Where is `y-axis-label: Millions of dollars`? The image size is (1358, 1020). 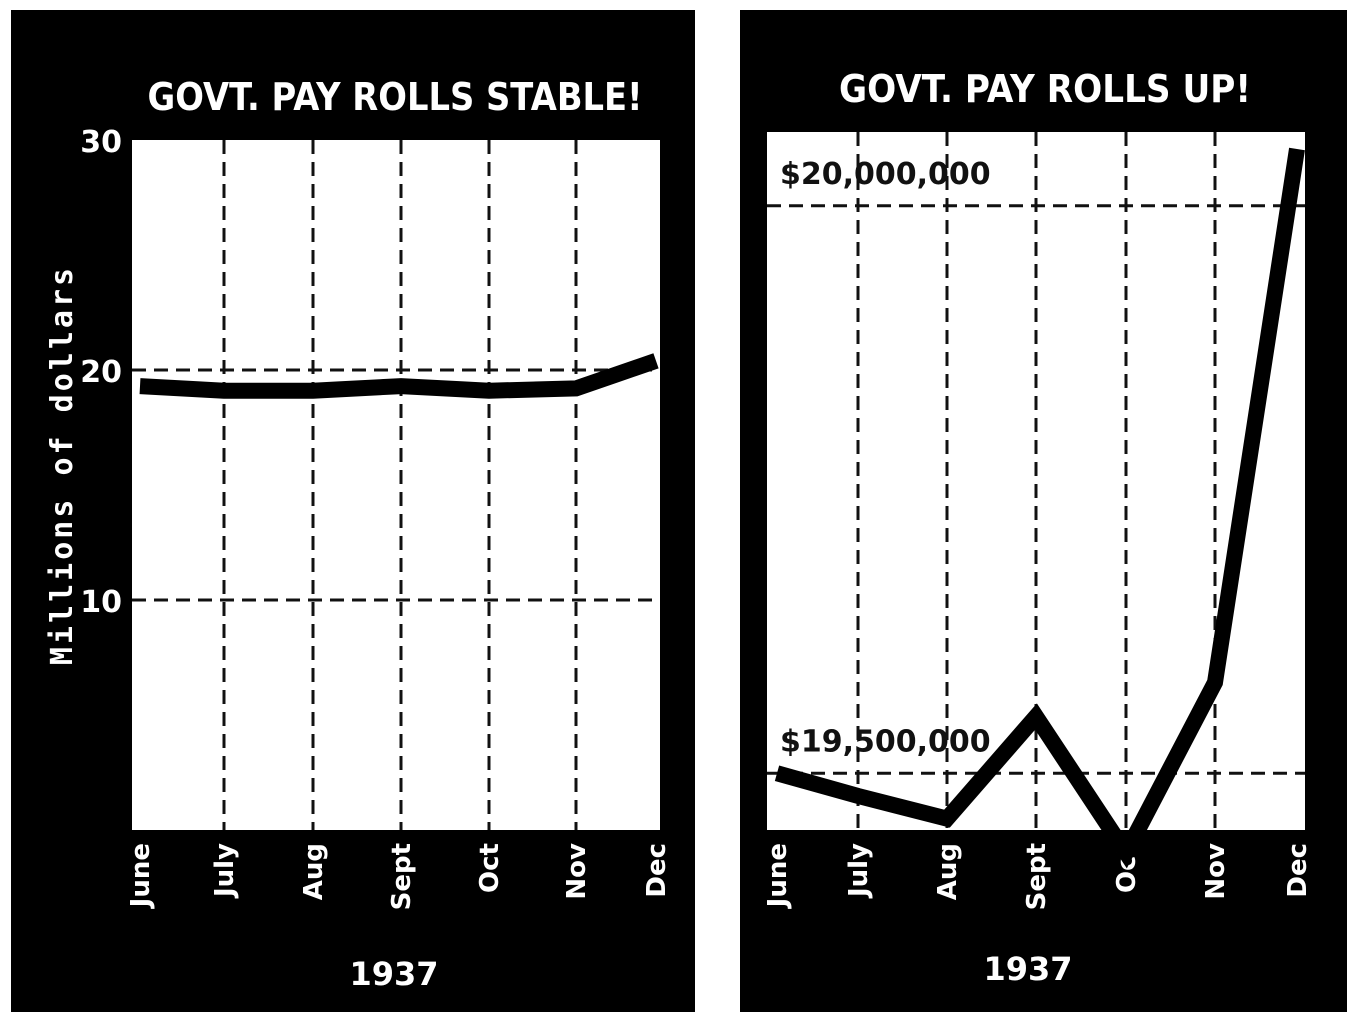 y-axis-label: Millions of dollars is located at coordinates (62, 465).